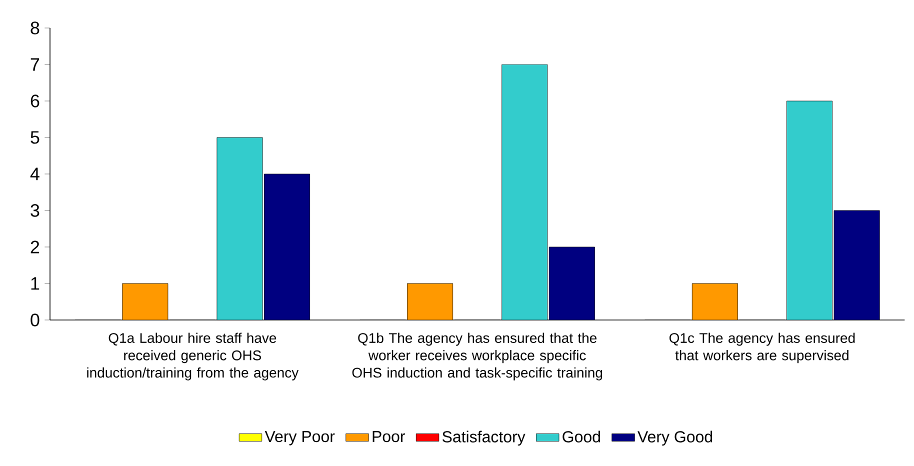 The image size is (914, 466). Describe the element at coordinates (675, 438) in the screenshot. I see `legend-label: Very Good` at that location.